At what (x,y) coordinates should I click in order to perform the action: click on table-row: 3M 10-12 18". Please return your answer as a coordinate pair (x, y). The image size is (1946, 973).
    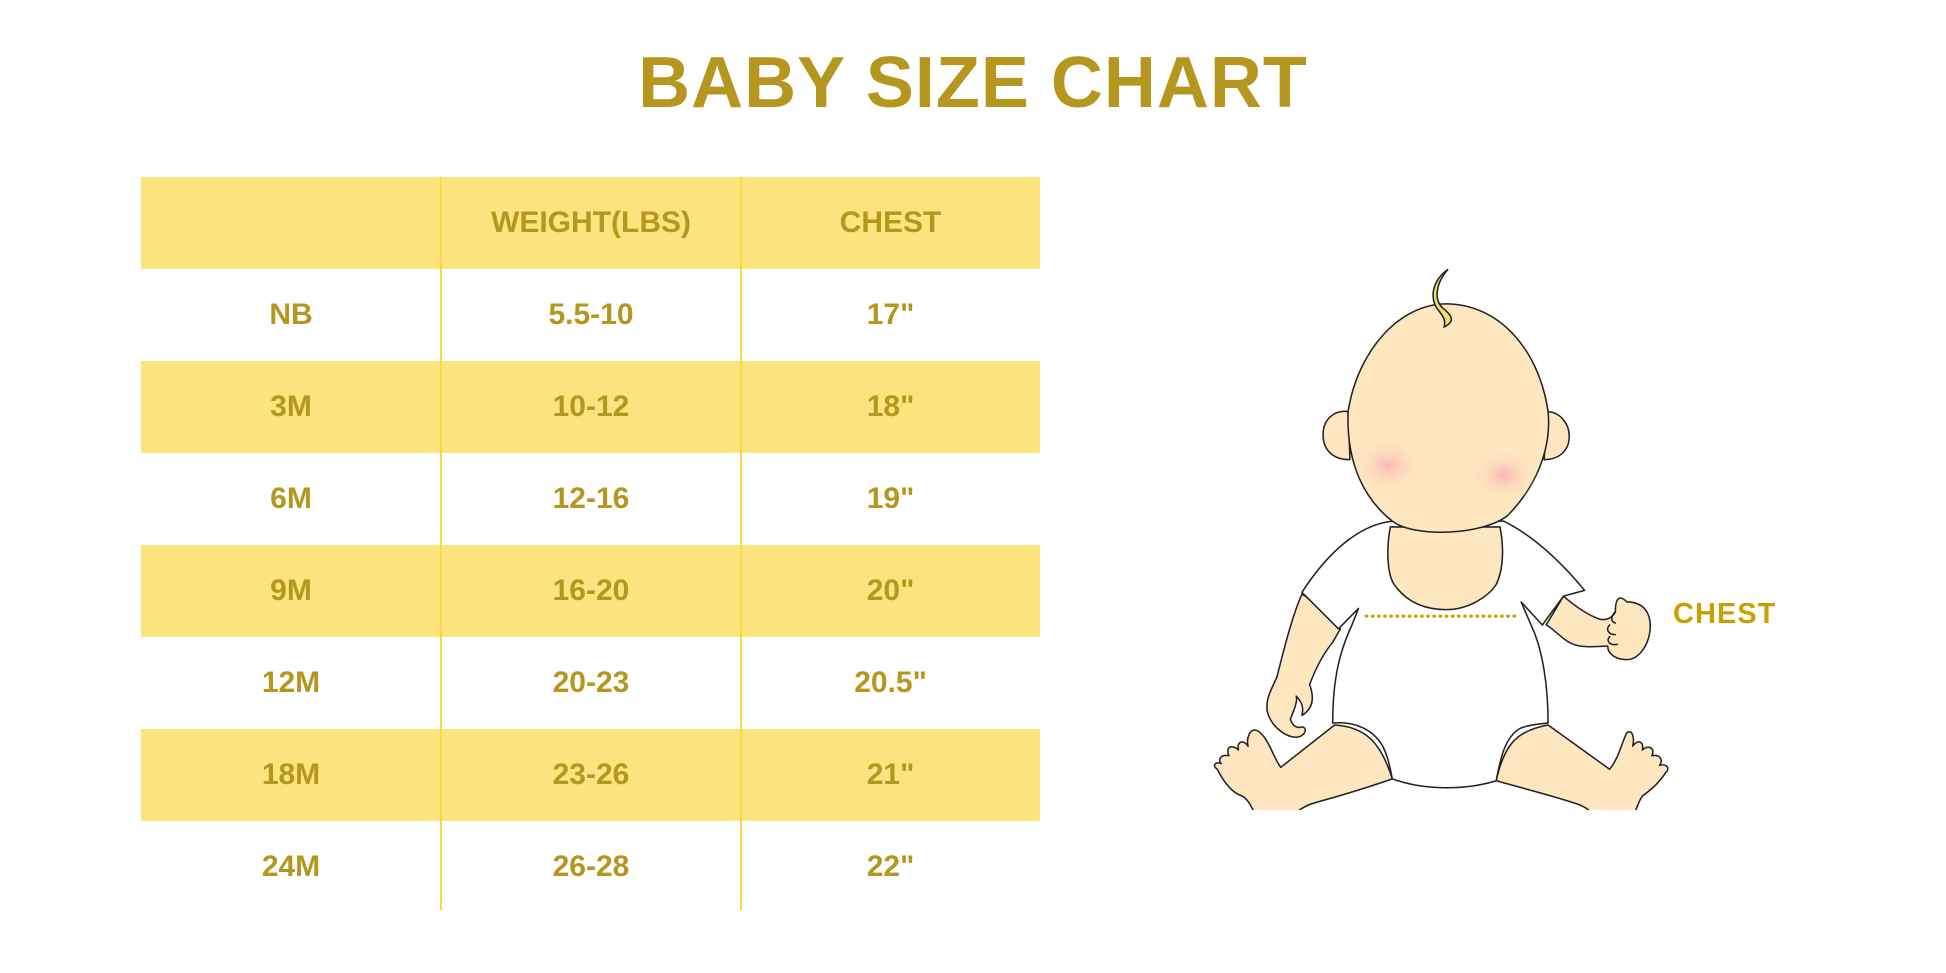
    Looking at the image, I should click on (590, 407).